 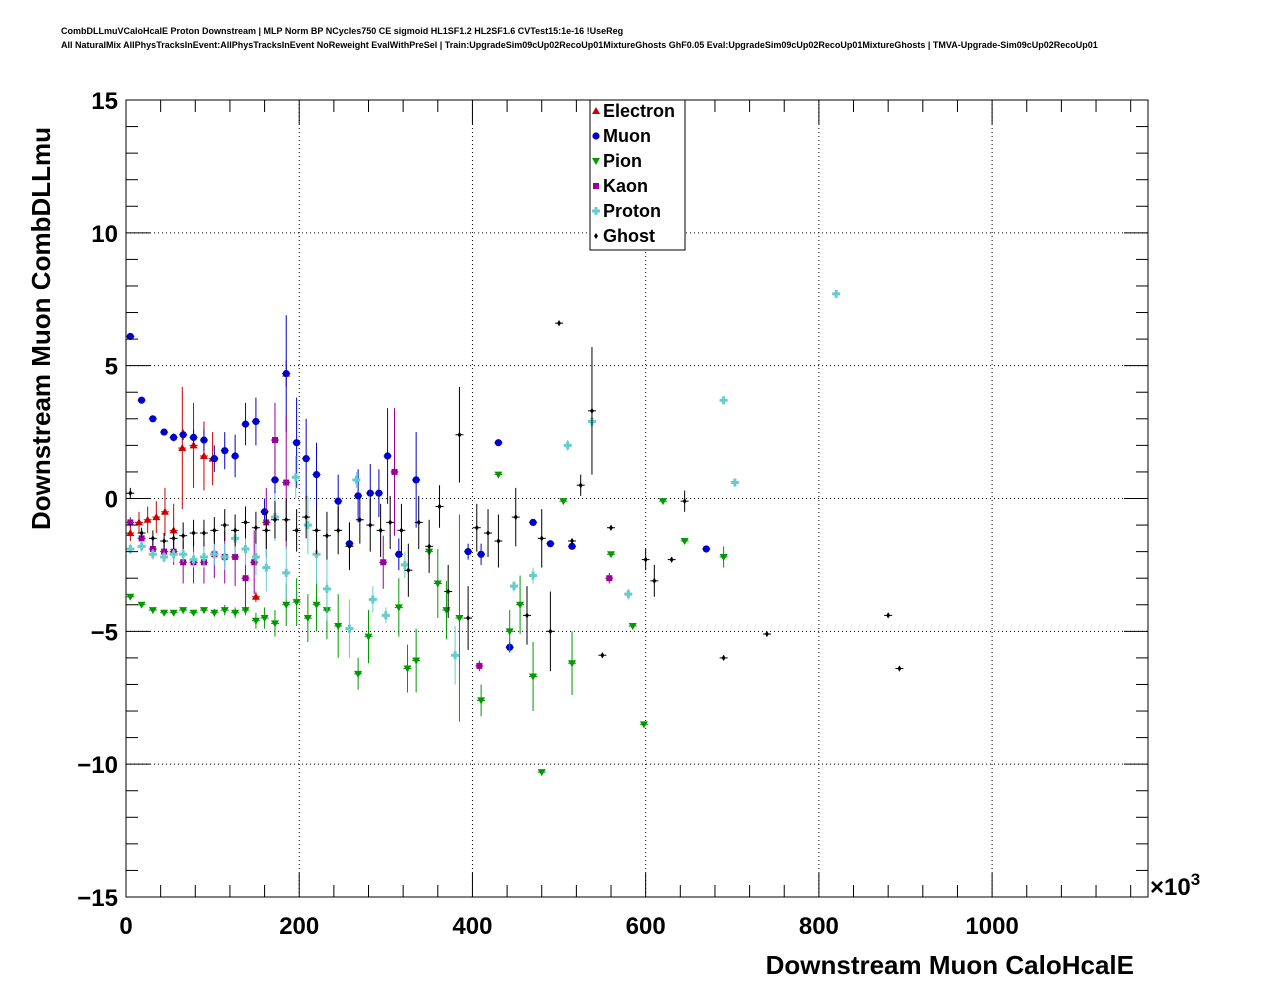 I want to click on y-tick-label: 0, so click(x=111, y=500).